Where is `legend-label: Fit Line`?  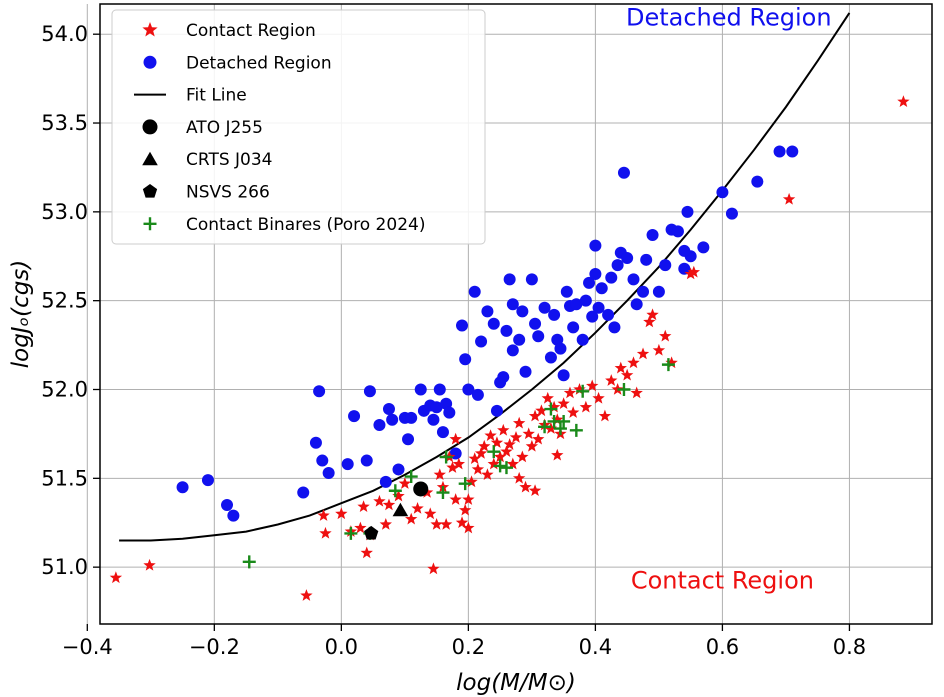
legend-label: Fit Line is located at coordinates (216, 96).